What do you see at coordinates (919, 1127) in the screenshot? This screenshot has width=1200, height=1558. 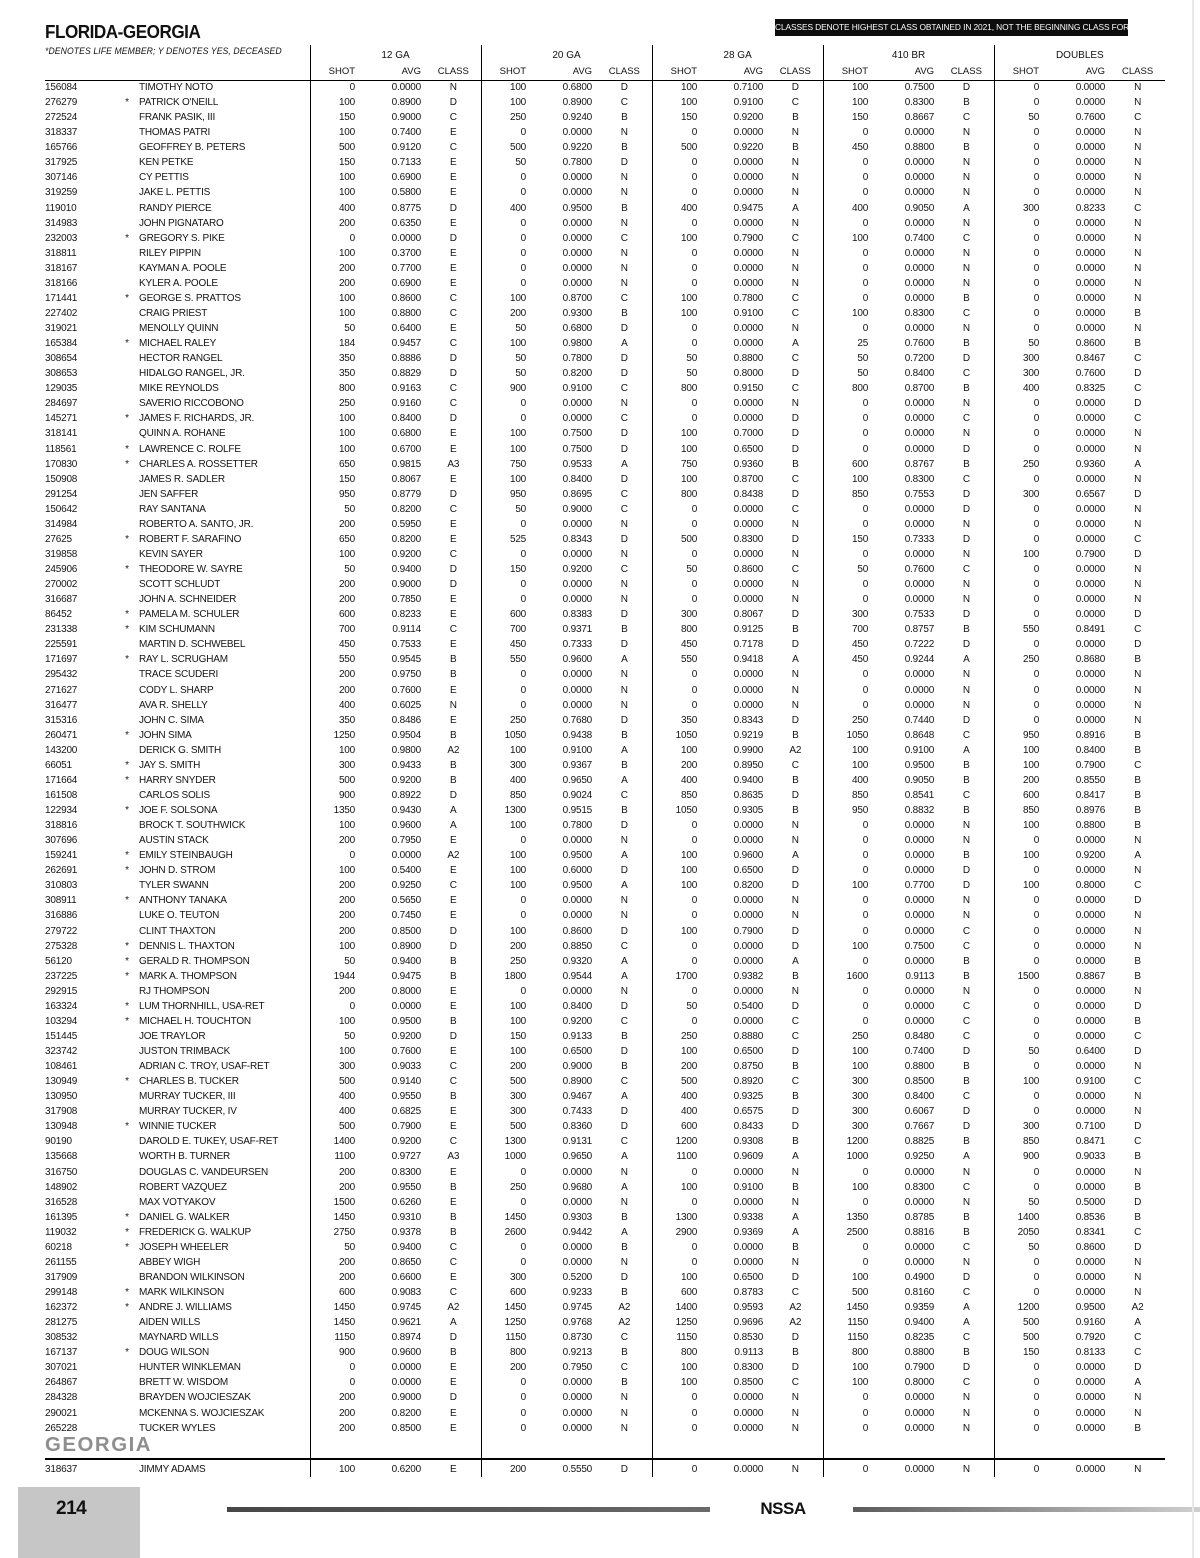 I see `stat-avg-410br: 0.7667` at bounding box center [919, 1127].